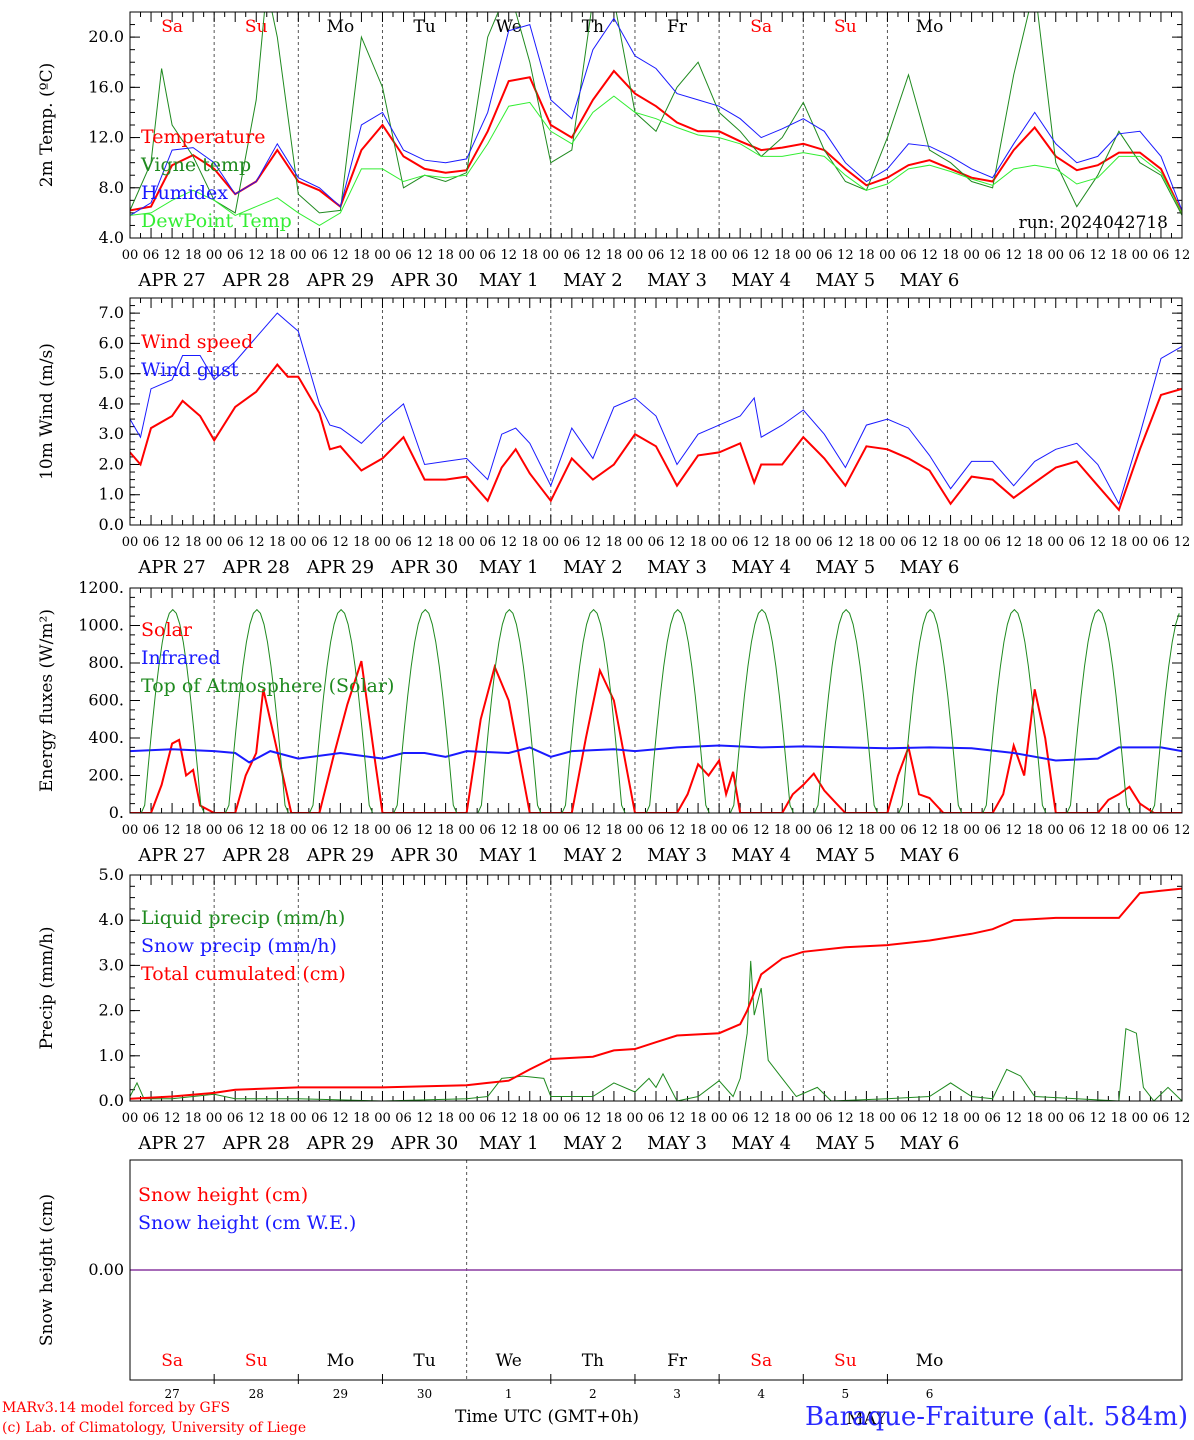 The width and height of the screenshot is (1194, 1440). What do you see at coordinates (256, 1394) in the screenshot?
I see `day-number-label: 28` at bounding box center [256, 1394].